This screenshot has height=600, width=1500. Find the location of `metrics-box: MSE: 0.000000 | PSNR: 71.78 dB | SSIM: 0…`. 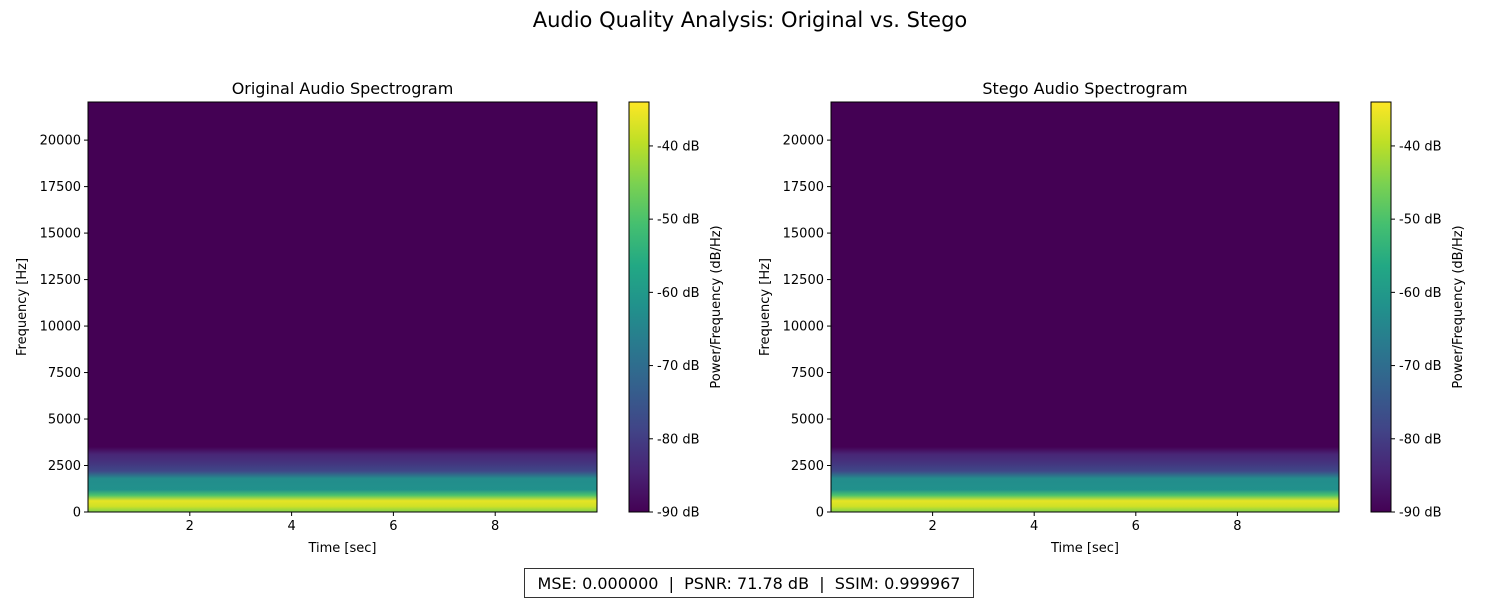

metrics-box: MSE: 0.000000 | PSNR: 71.78 dB | SSIM: 0… is located at coordinates (749, 583).